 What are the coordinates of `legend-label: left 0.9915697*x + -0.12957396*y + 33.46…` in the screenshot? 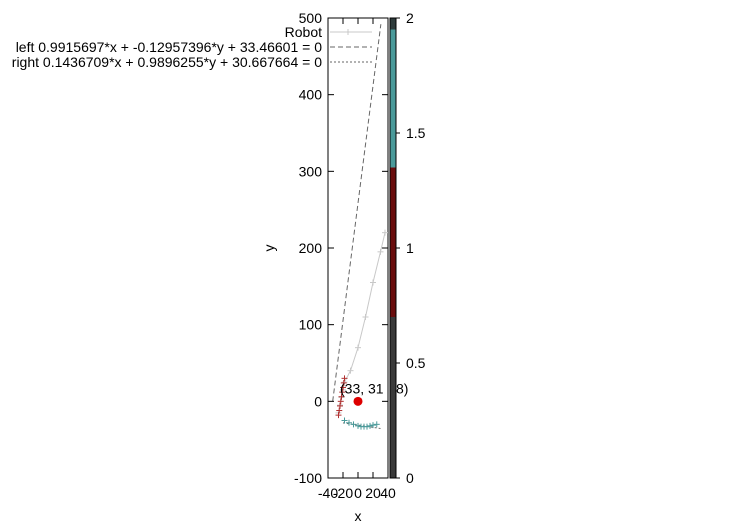 It's located at (169, 47).